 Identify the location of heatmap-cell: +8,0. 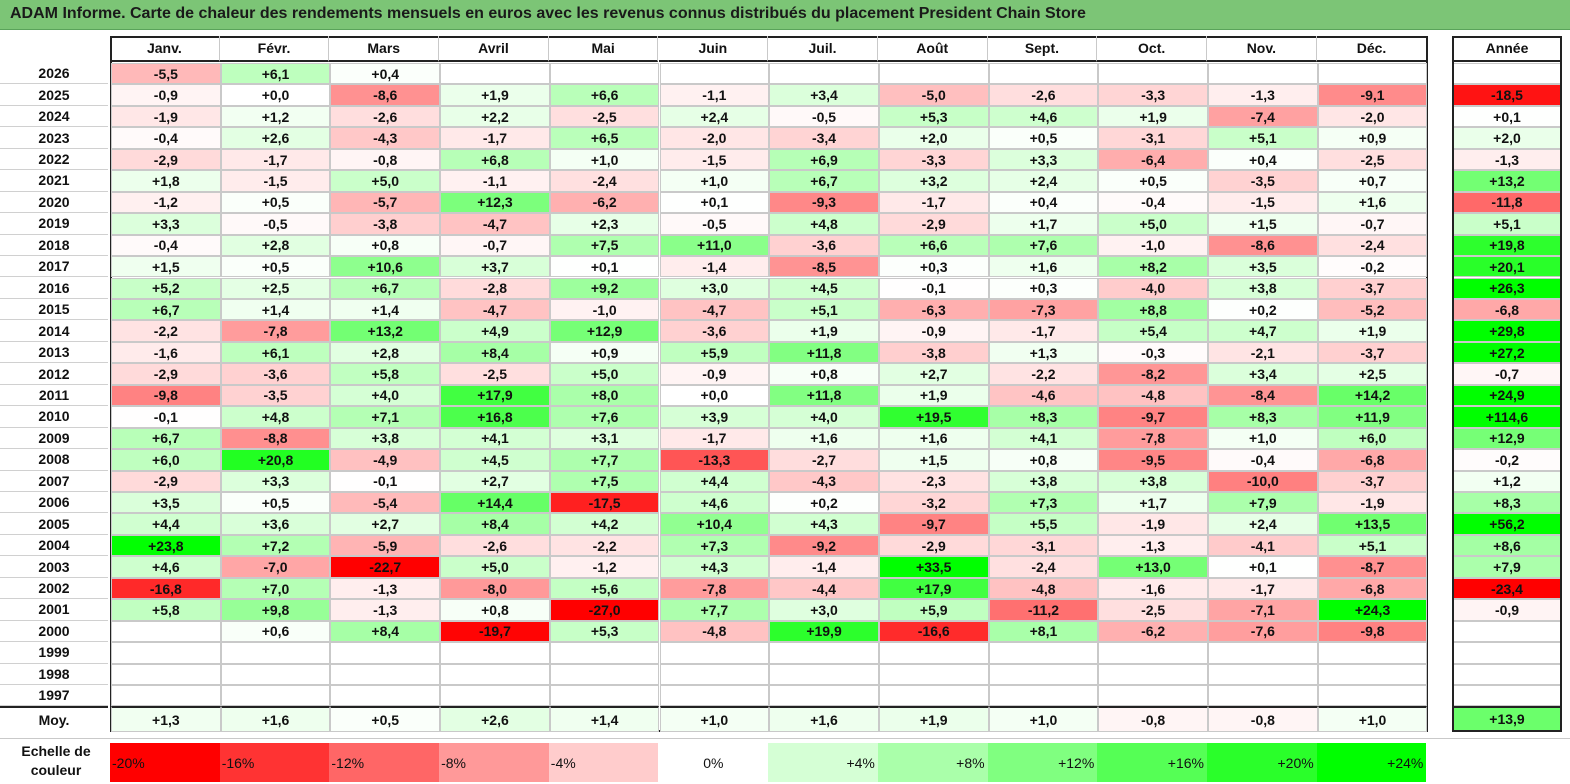
(604, 395).